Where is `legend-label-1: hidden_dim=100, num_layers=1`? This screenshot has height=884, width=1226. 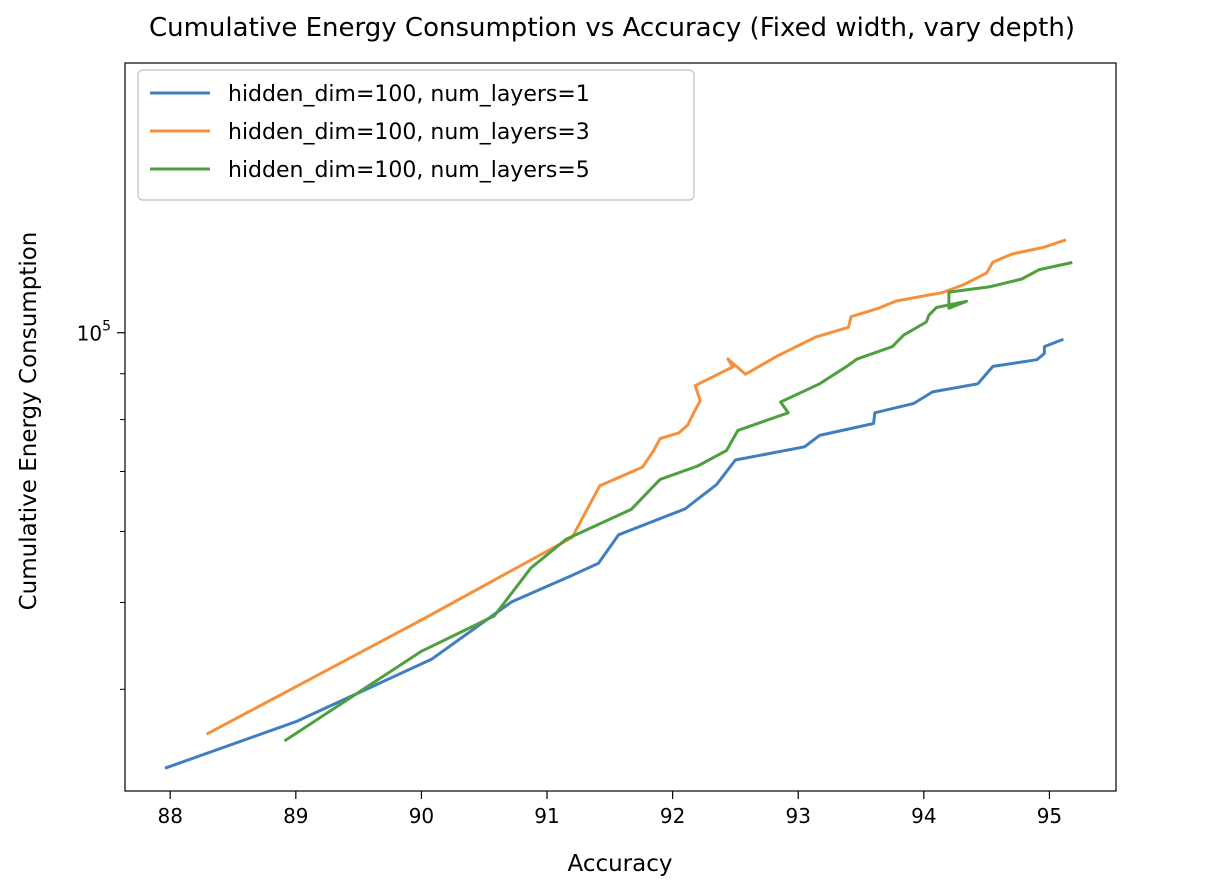
legend-label-1: hidden_dim=100, num_layers=1 is located at coordinates (409, 94).